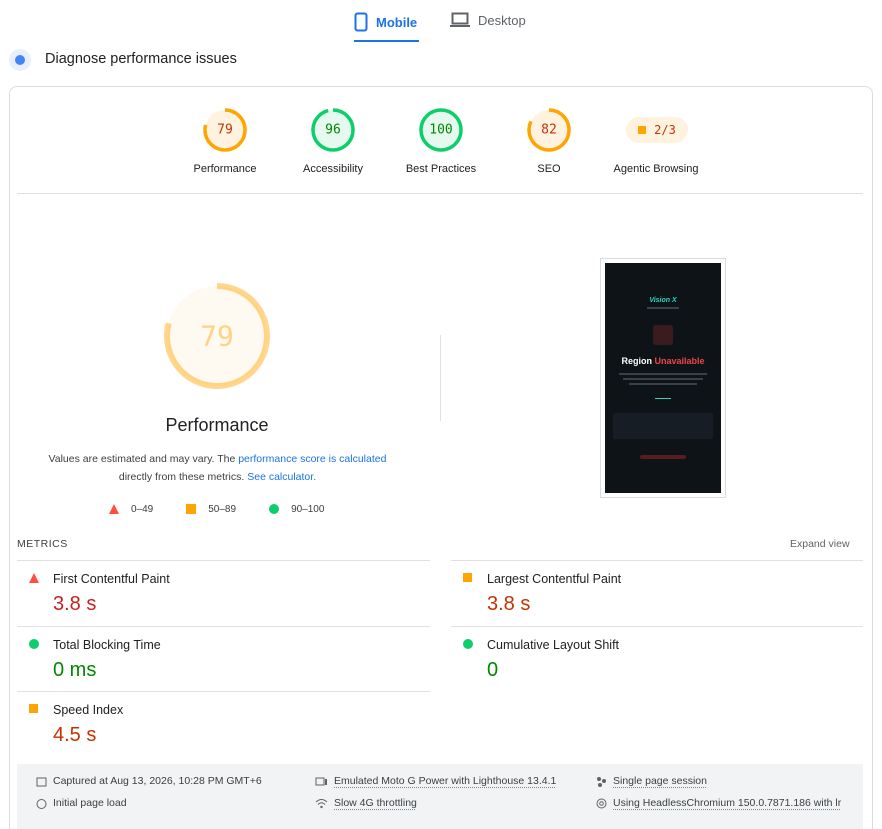 This screenshot has height=829, width=882. I want to click on link: performance score is calculated, so click(312, 459).